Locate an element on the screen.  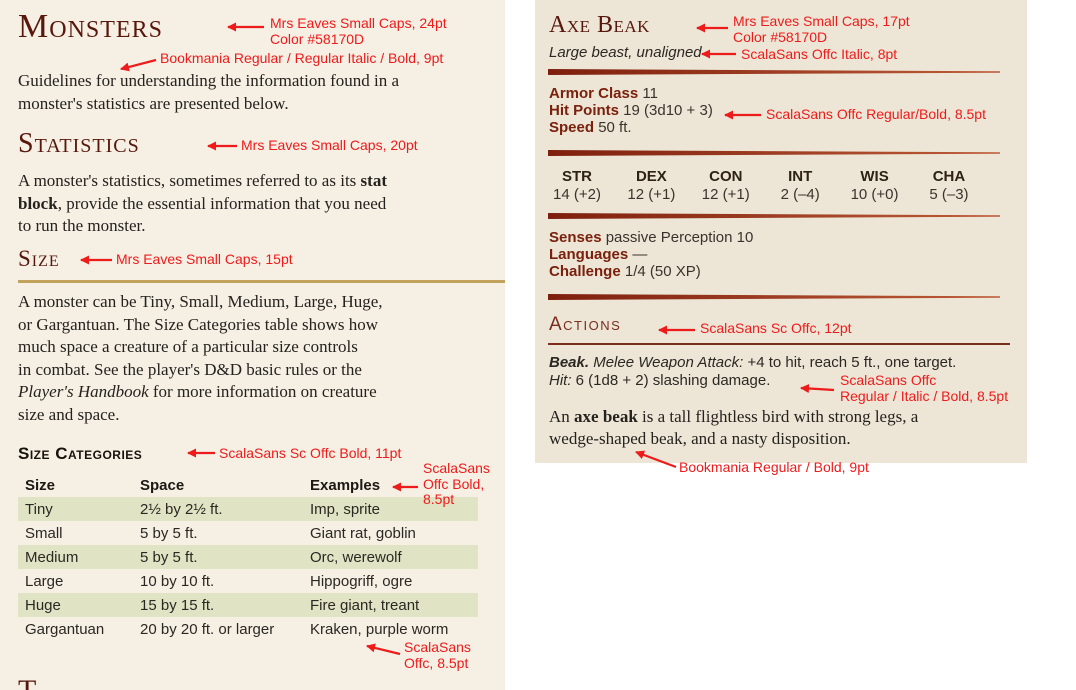
table-cell-space: 2½ by 2½ ft. is located at coordinates (181, 509).